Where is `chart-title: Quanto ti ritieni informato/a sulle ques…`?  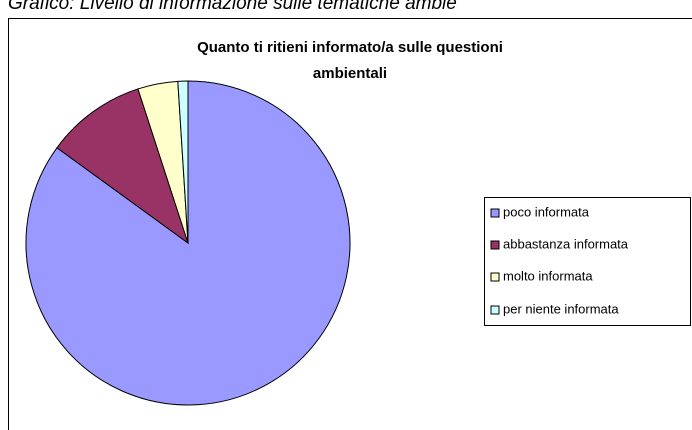
chart-title: Quanto ti ritieni informato/a sulle ques… is located at coordinates (350, 47).